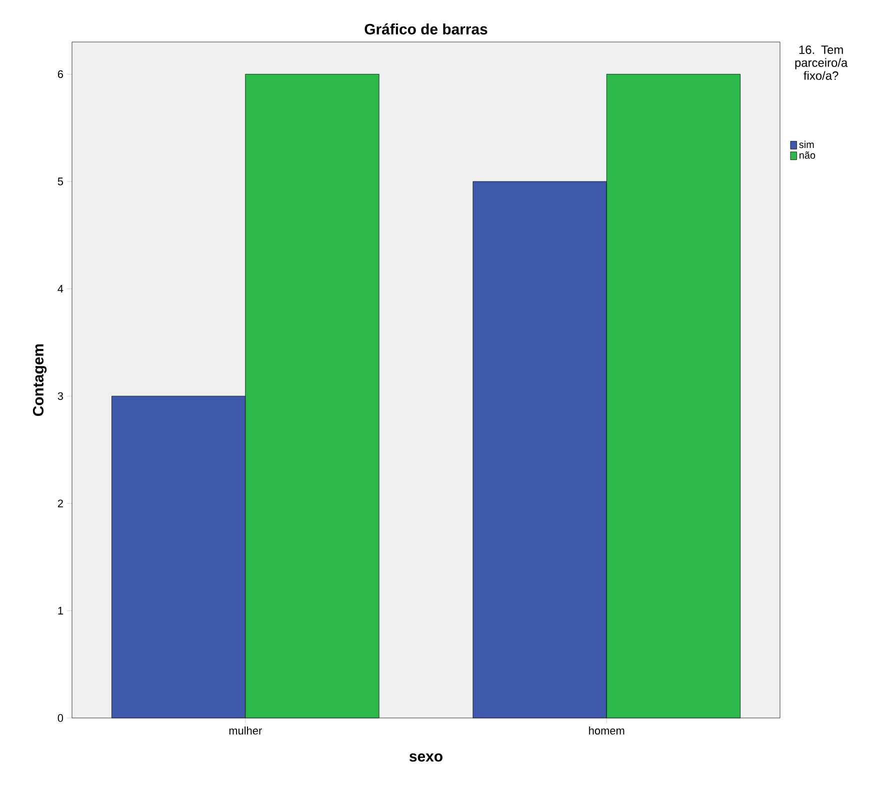 The image size is (882, 794). What do you see at coordinates (245, 730) in the screenshot?
I see `x-tick-label: mulher` at bounding box center [245, 730].